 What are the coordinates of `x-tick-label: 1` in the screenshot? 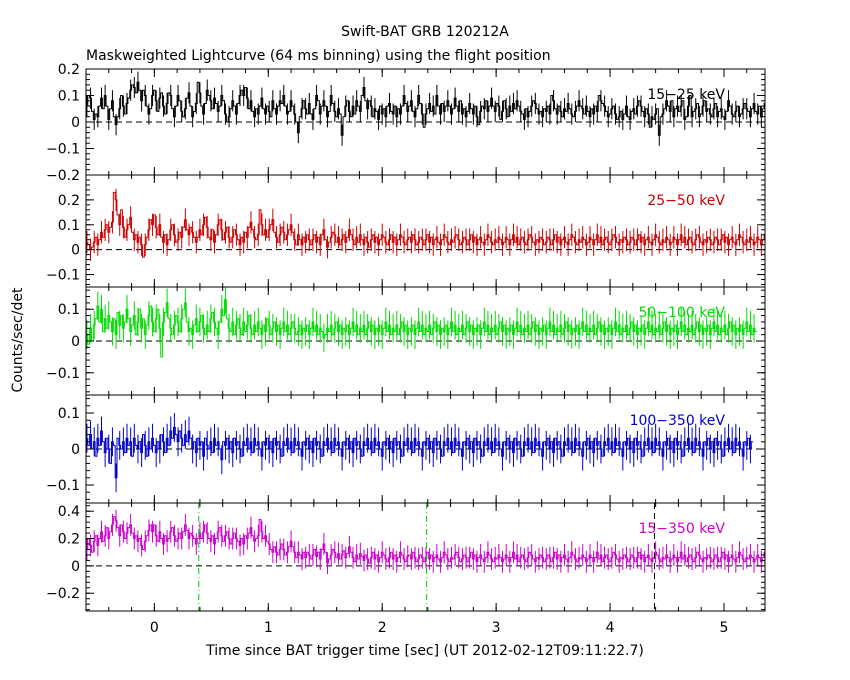 It's located at (268, 628).